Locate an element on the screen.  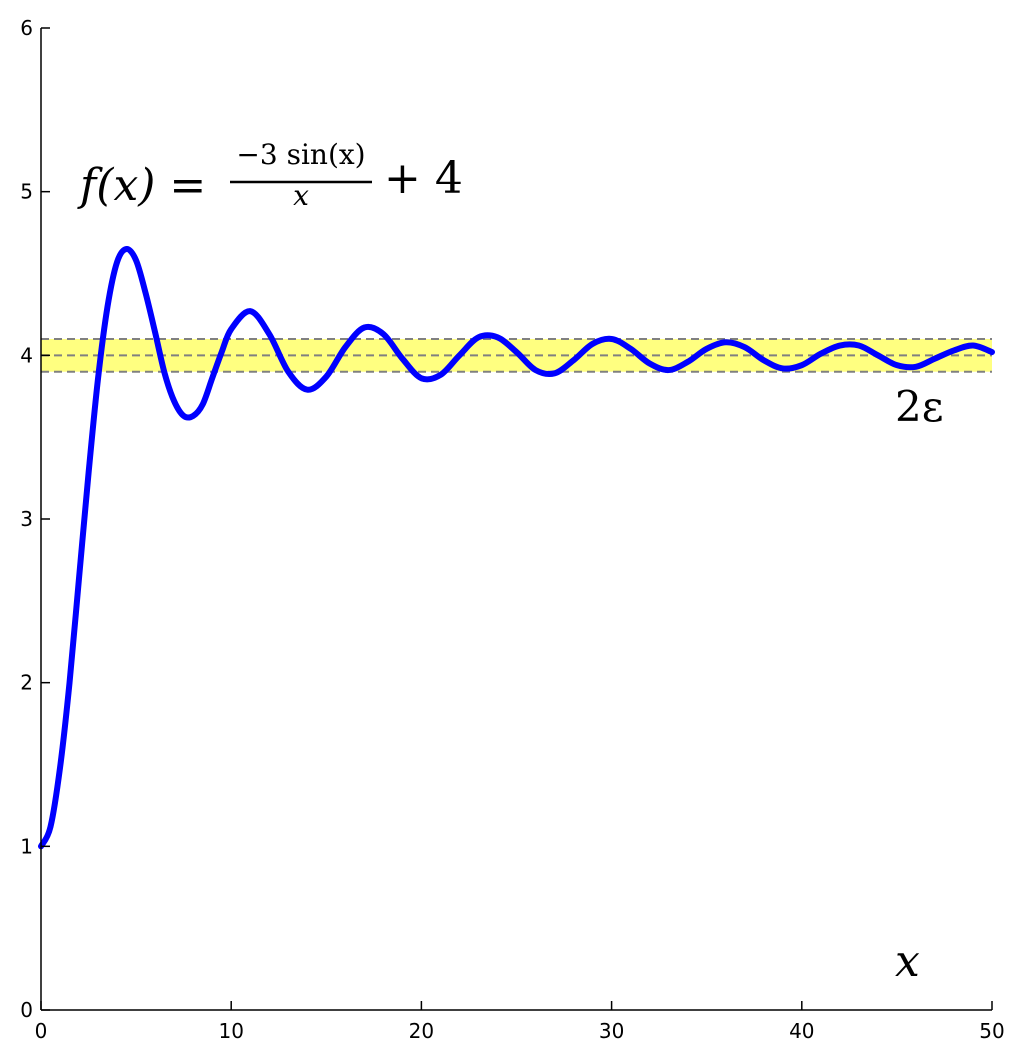
x-axis-label: x is located at coordinates (907, 961).